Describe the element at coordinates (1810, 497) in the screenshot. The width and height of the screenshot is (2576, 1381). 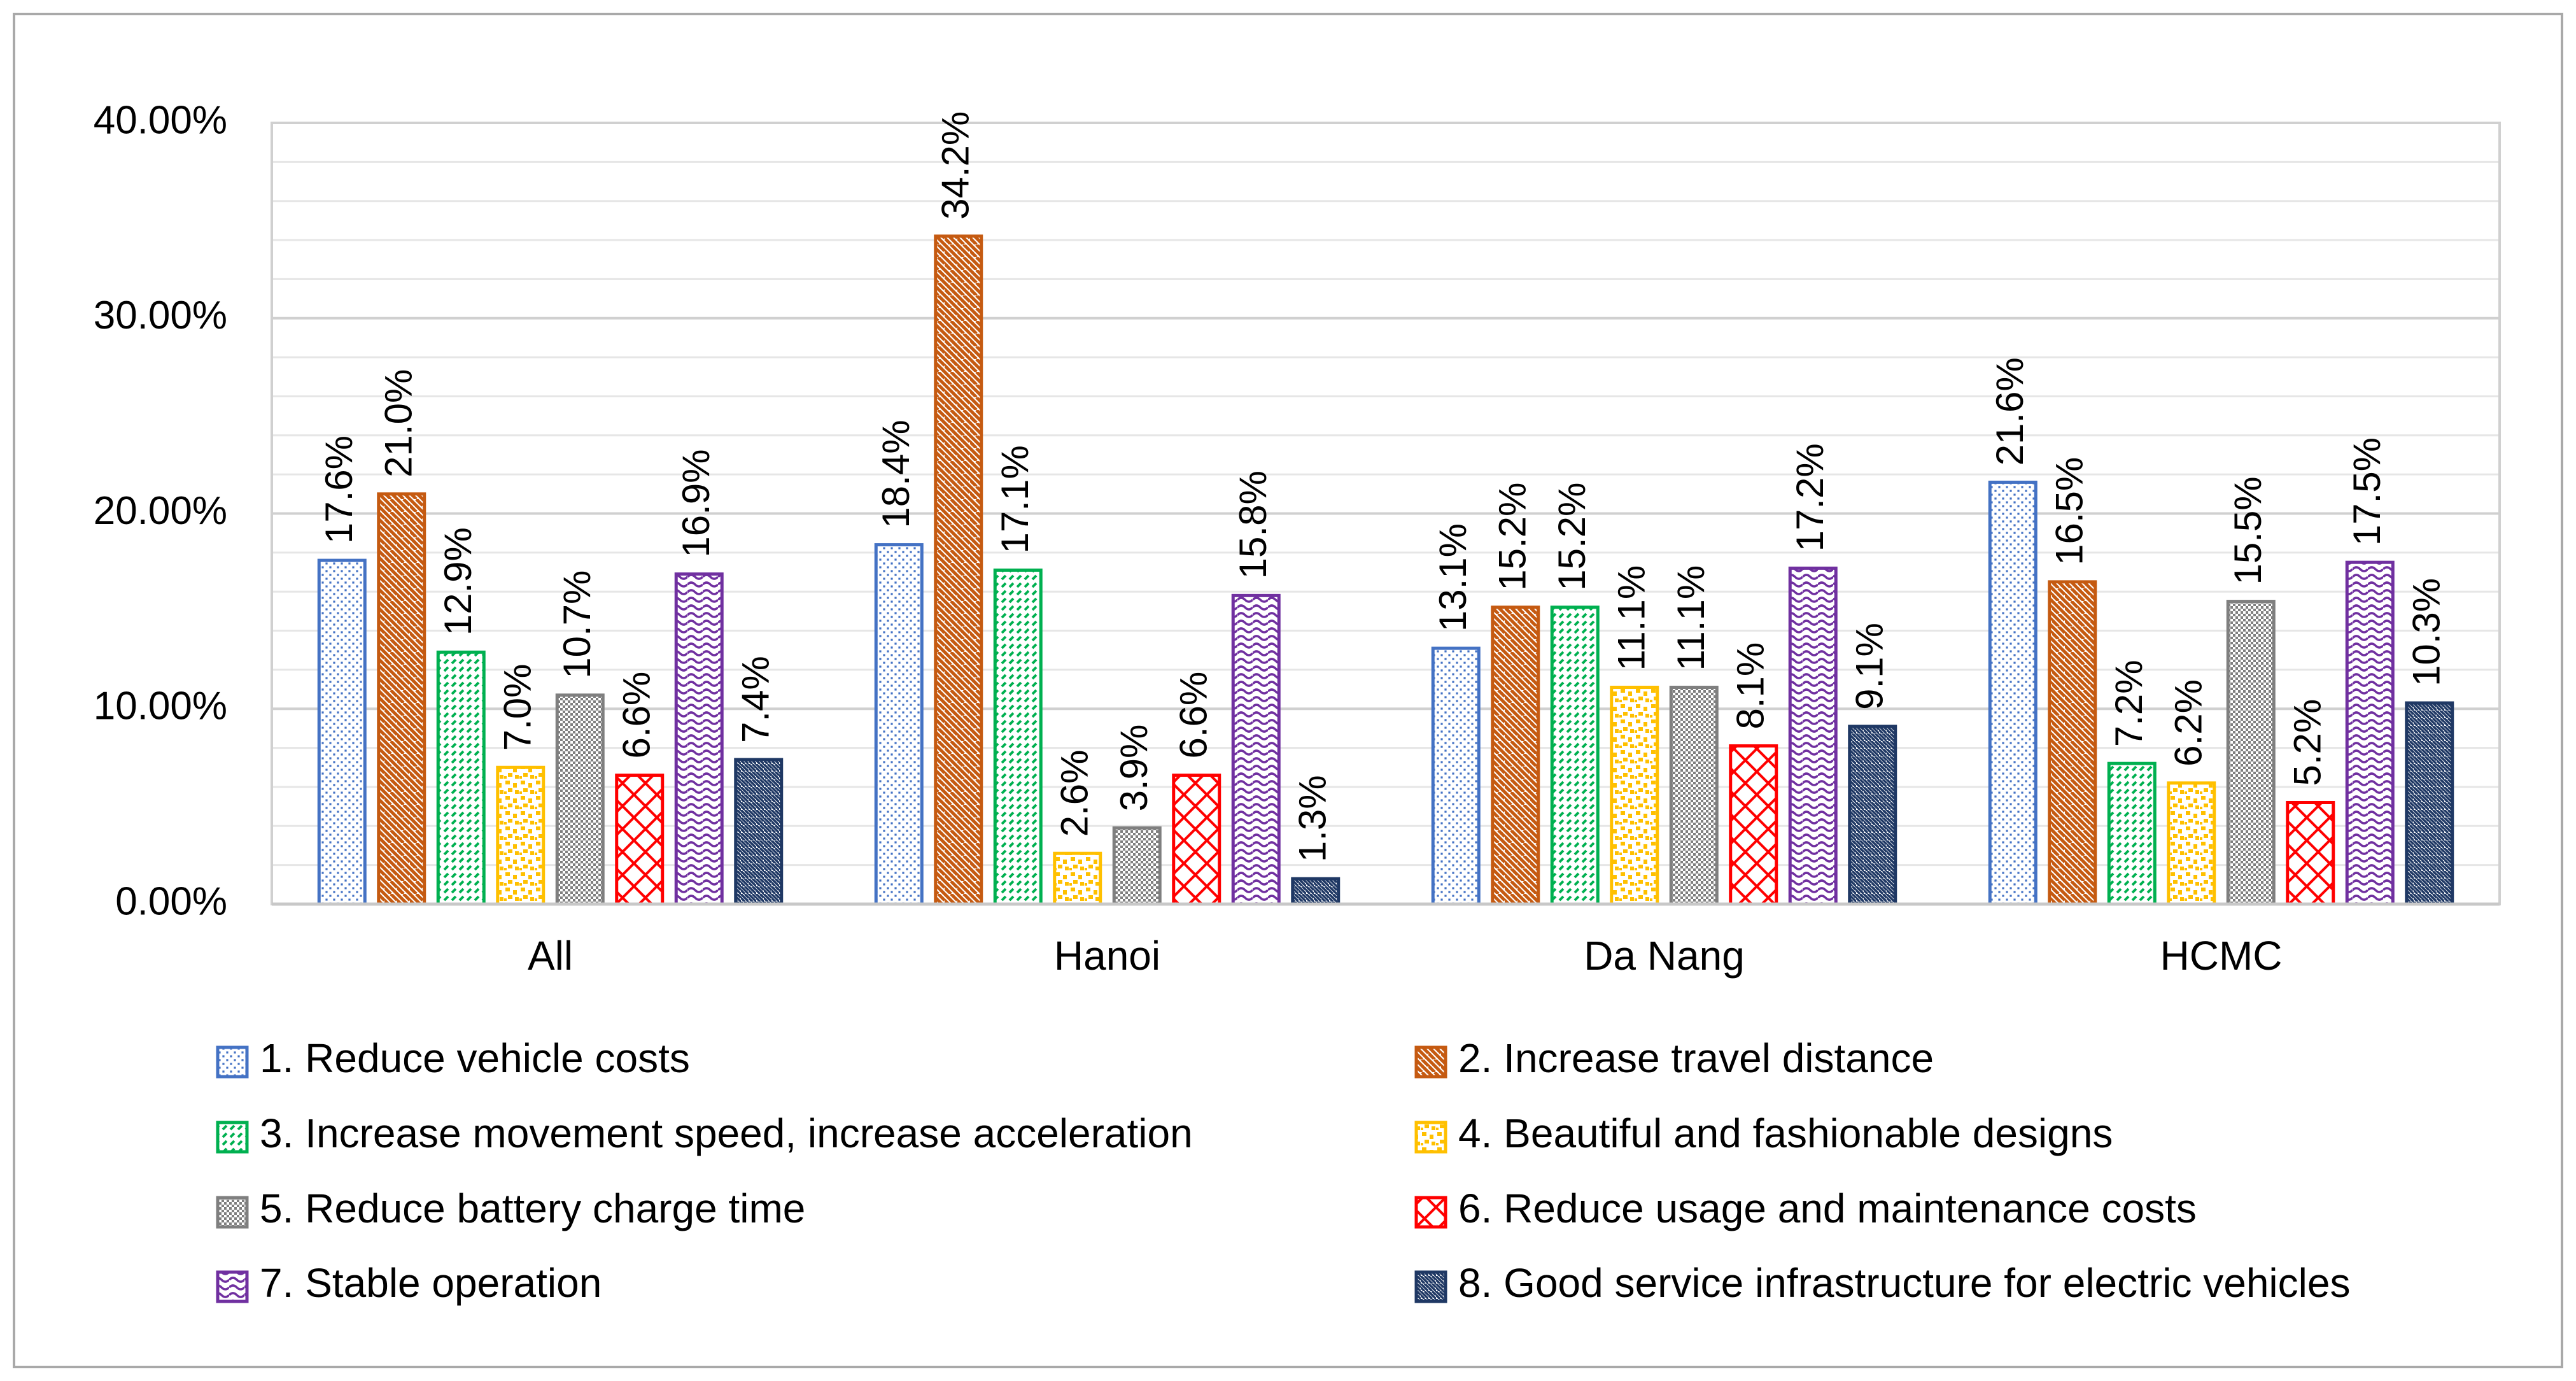
I see `data-label: 17.2%` at that location.